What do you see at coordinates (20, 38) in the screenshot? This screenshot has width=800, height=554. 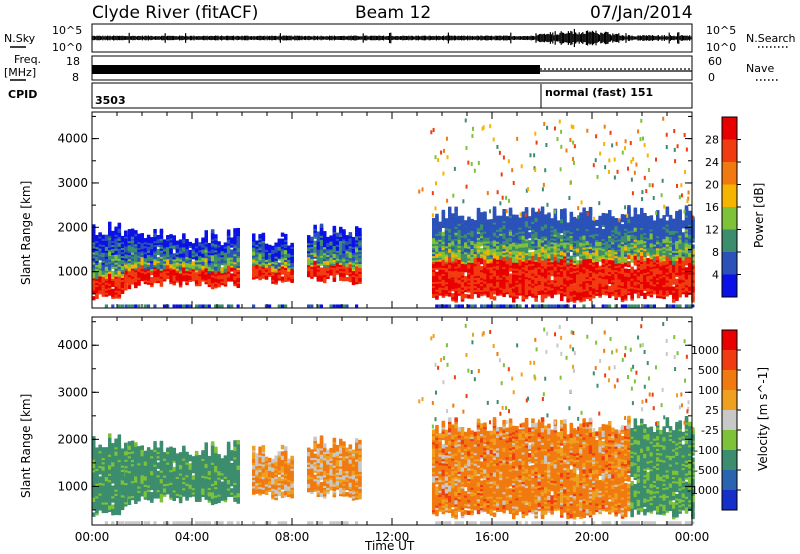 I see `nsky-label: N.Sky` at bounding box center [20, 38].